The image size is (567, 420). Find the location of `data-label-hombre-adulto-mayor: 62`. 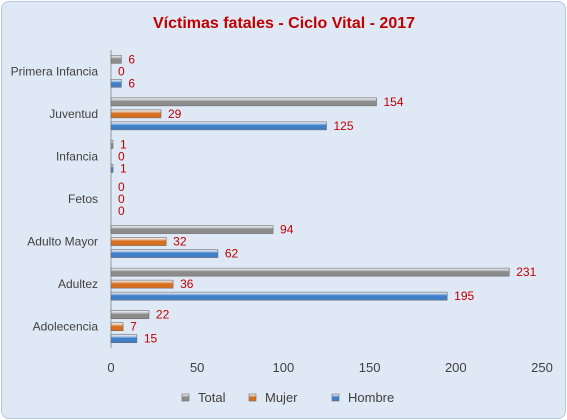

data-label-hombre-adulto-mayor: 62 is located at coordinates (232, 254).